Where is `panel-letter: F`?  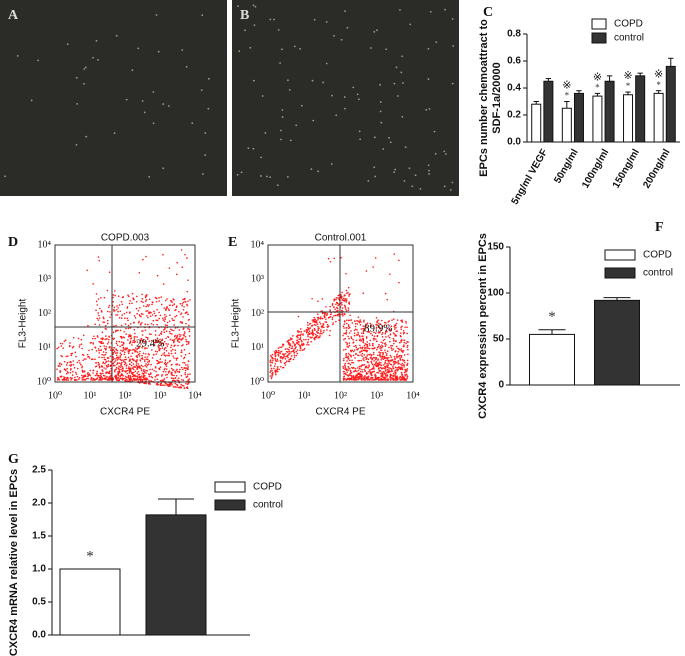
panel-letter: F is located at coordinates (659, 227).